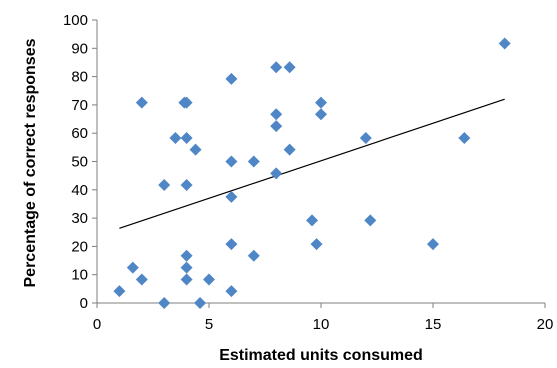 Image resolution: width=557 pixels, height=368 pixels. Describe the element at coordinates (79, 105) in the screenshot. I see `y-tick-label: 70` at that location.